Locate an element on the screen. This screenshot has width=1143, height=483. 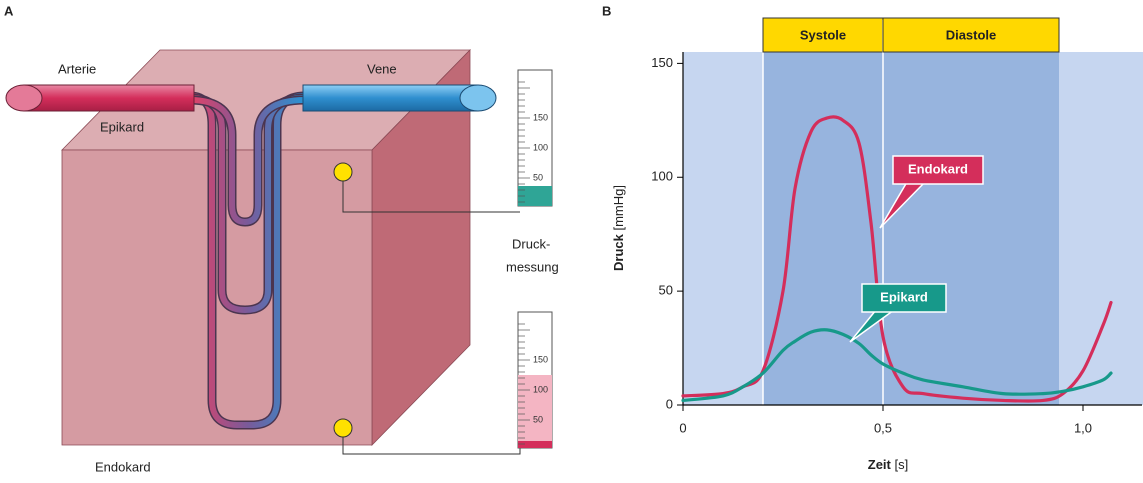
legend-label: Epikard is located at coordinates (904, 296).